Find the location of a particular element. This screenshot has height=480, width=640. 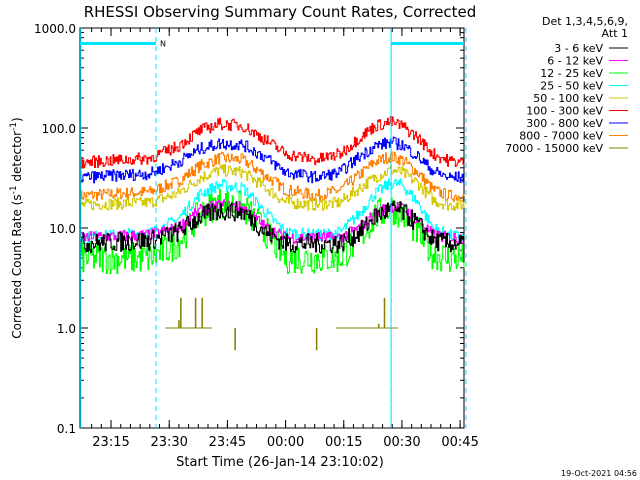

x-axis-label: Start Time (26-Jan-14 23:10:02) is located at coordinates (280, 462).